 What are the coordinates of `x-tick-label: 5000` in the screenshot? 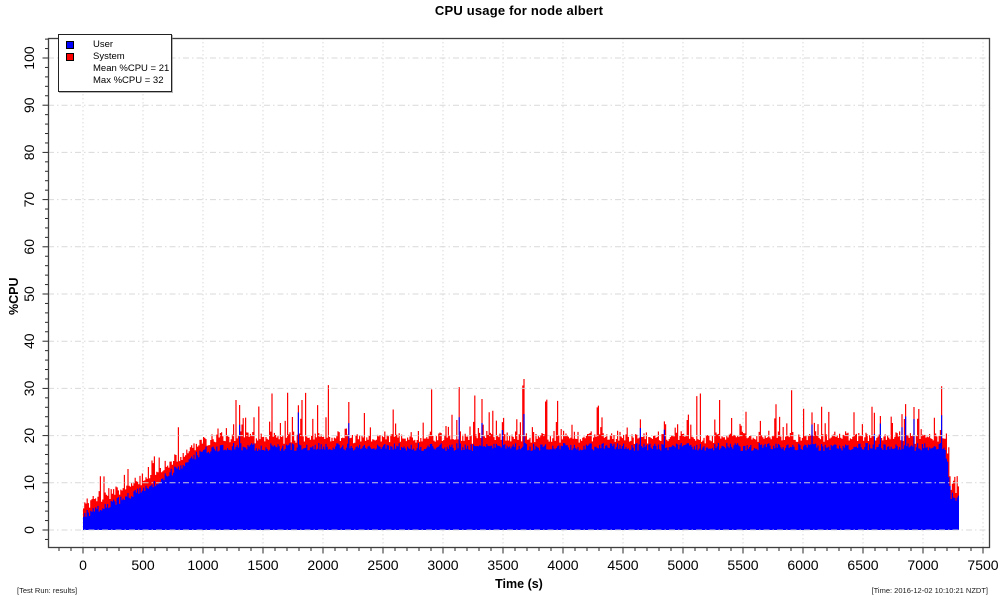 It's located at (682, 565).